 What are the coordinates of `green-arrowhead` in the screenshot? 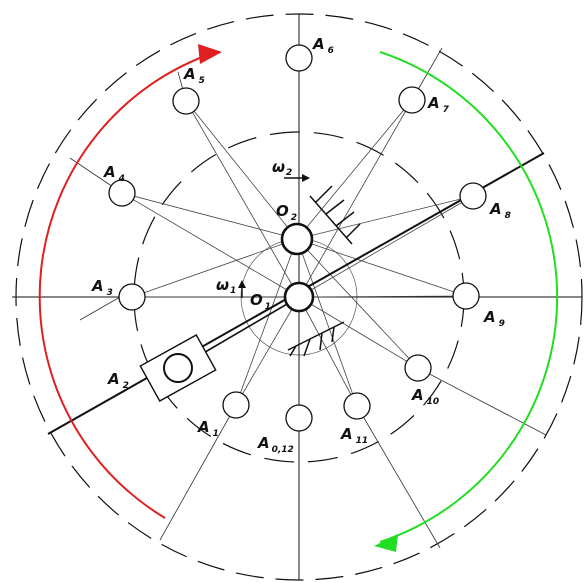 It's located at (386, 543).